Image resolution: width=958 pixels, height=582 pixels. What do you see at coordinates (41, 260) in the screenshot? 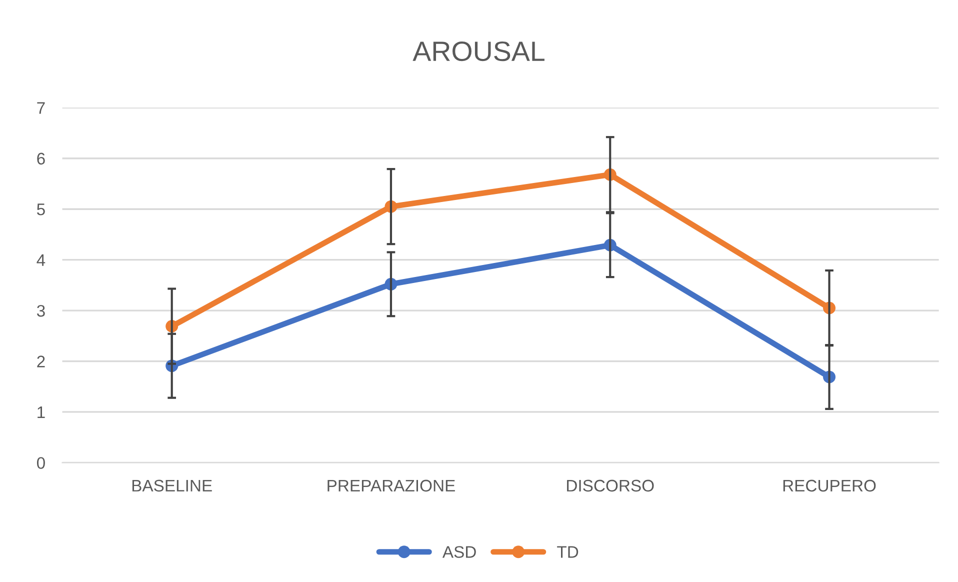
I see `y-tick-label: 4` at bounding box center [41, 260].